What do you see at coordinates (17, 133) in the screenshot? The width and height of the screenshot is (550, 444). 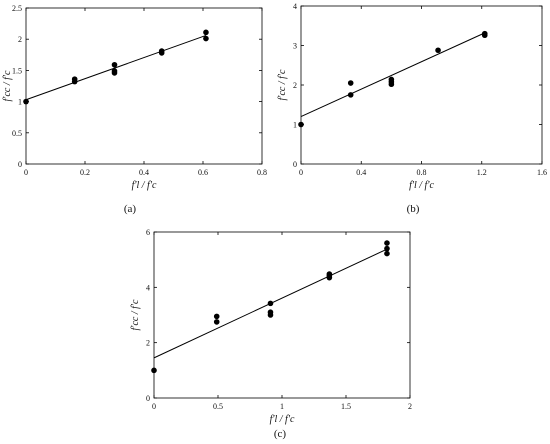 I see `y-tick-label: 0.5` at bounding box center [17, 133].